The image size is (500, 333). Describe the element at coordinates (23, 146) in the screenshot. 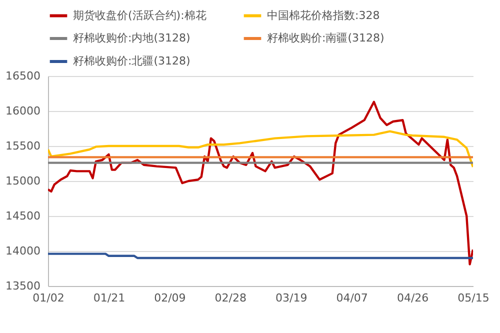

I see `y-tick-label: 15500` at that location.